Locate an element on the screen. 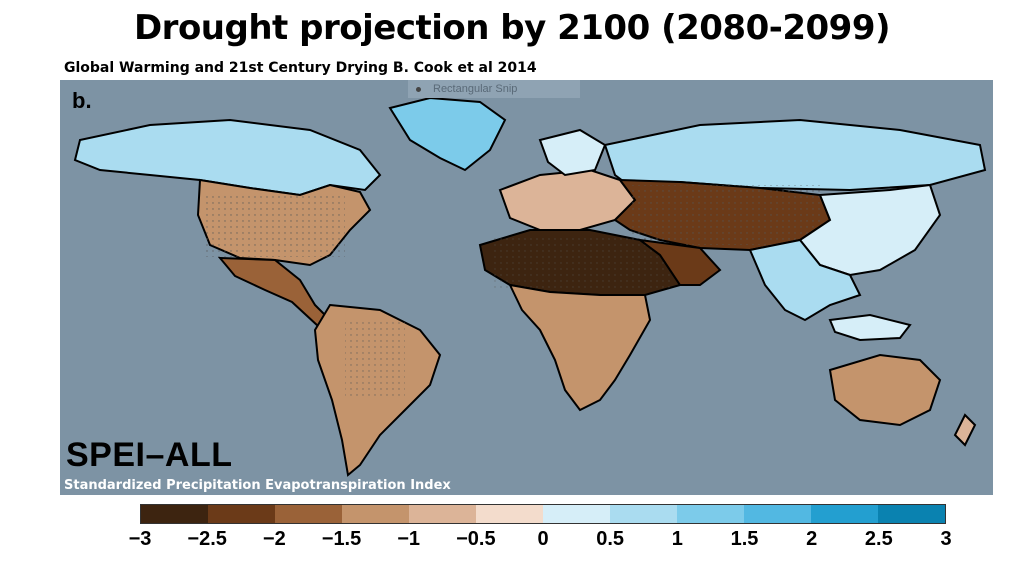 This screenshot has height=576, width=1024. colorbar-tick-label: 0 is located at coordinates (543, 539).